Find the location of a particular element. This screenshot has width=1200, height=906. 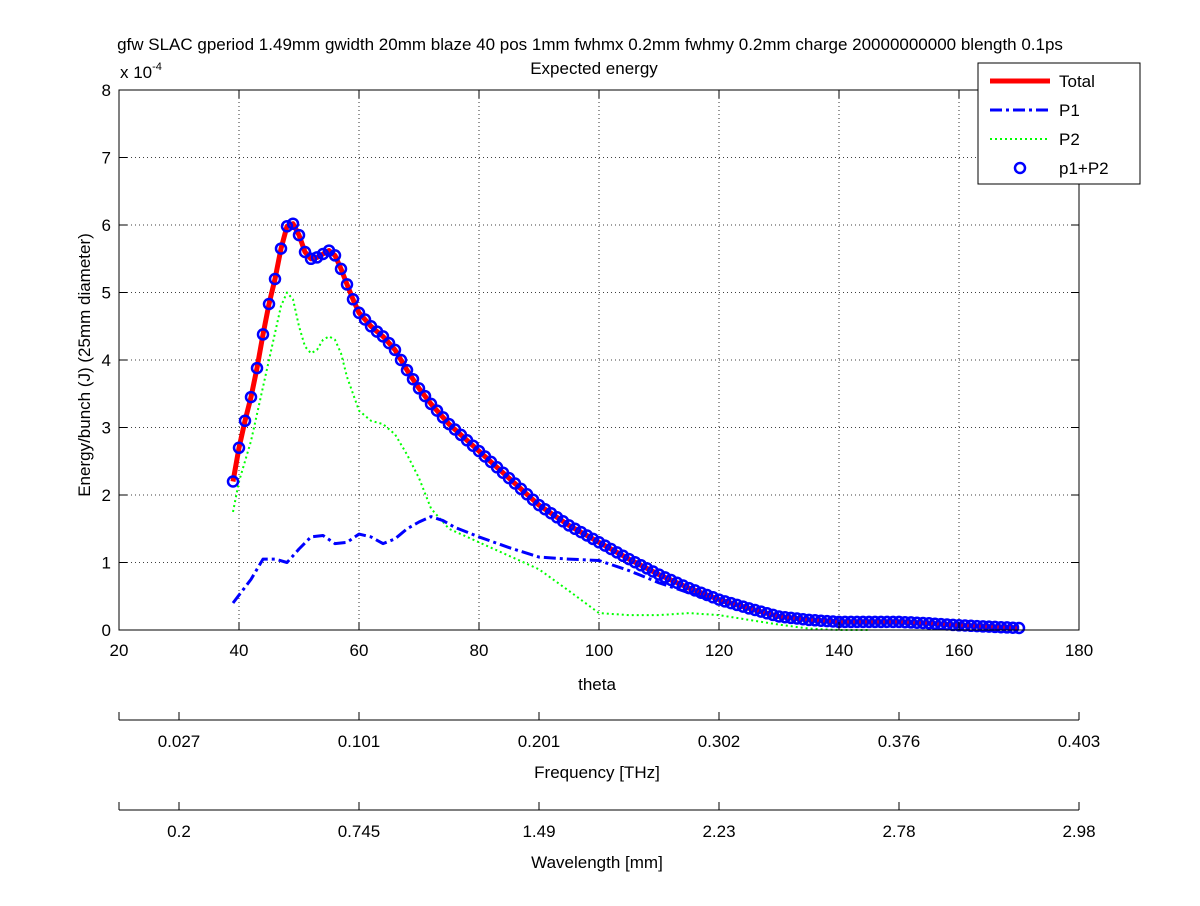

x-tick-label: 40 is located at coordinates (239, 650).